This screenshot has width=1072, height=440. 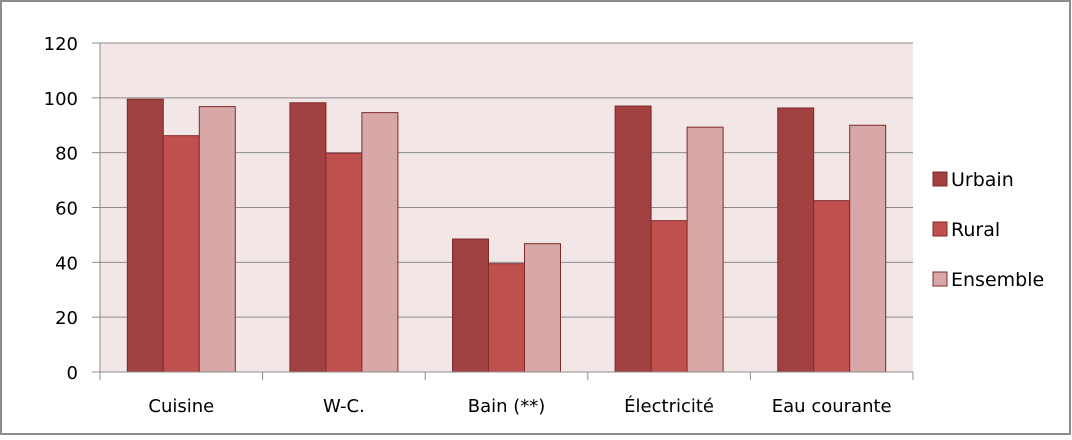 What do you see at coordinates (506, 318) in the screenshot?
I see `bar-rural-bain` at bounding box center [506, 318].